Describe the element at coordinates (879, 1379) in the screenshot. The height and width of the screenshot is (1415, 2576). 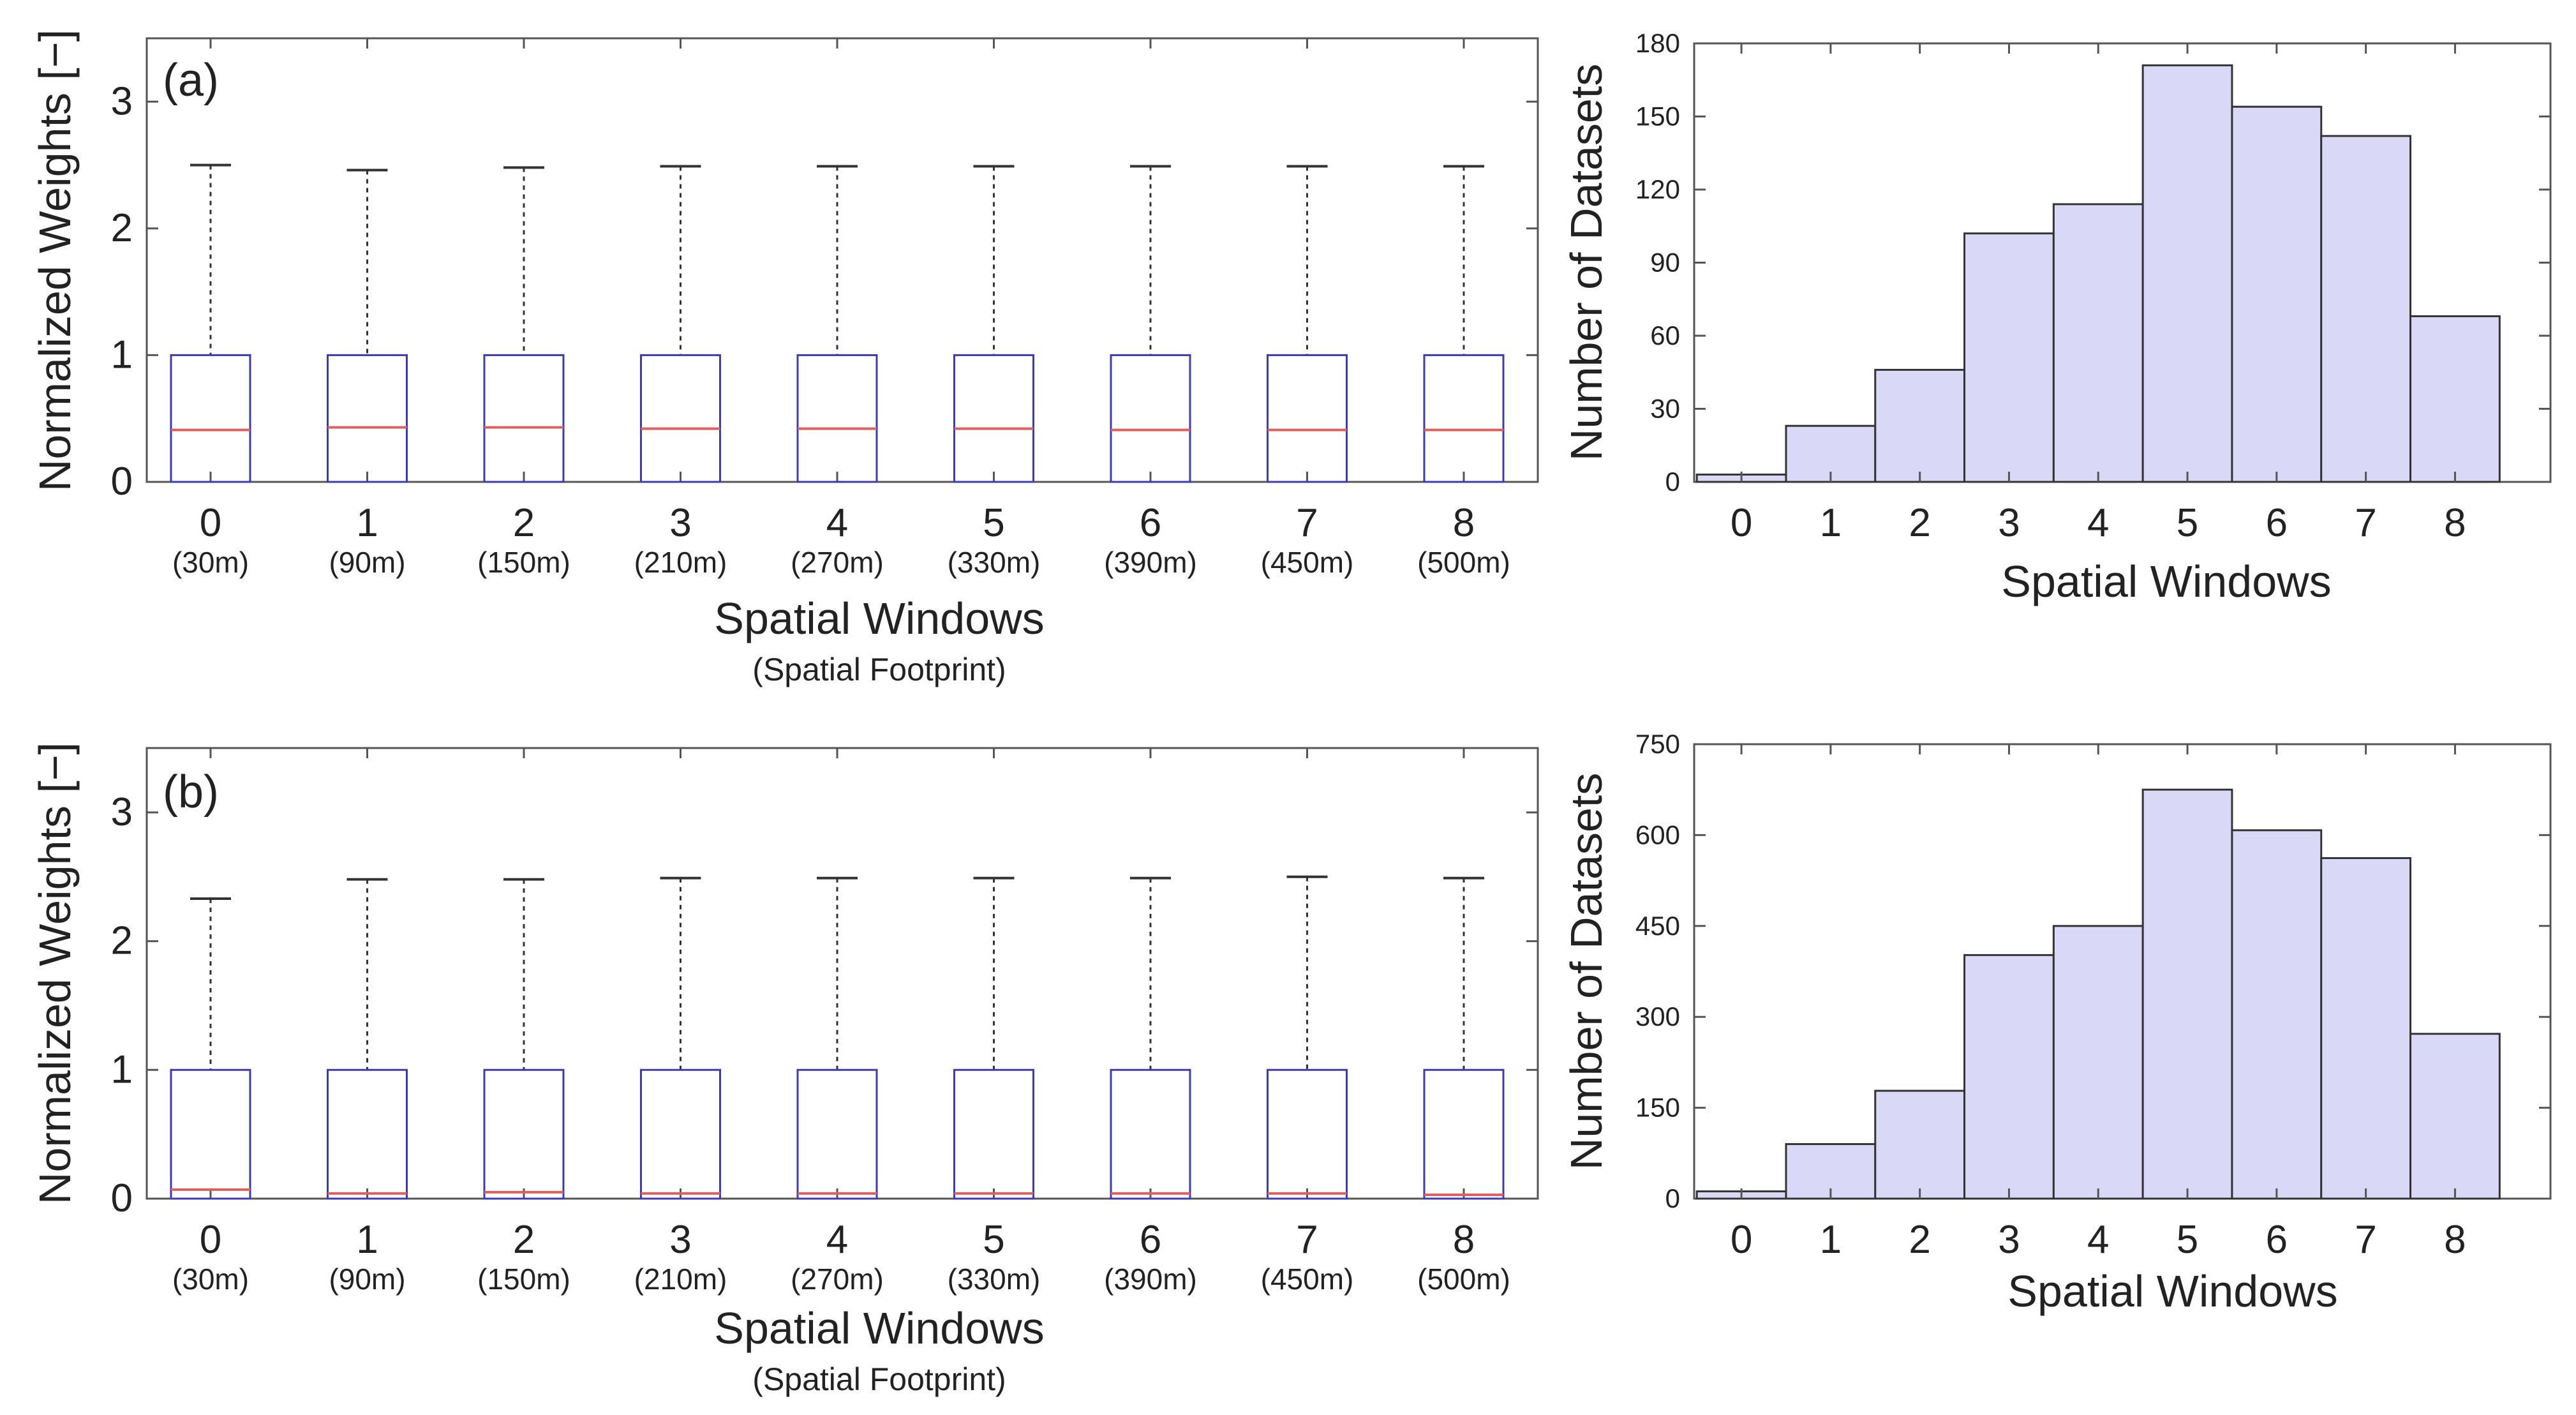
I see `x-axis-subtitle: (Spatial Footprint)` at that location.